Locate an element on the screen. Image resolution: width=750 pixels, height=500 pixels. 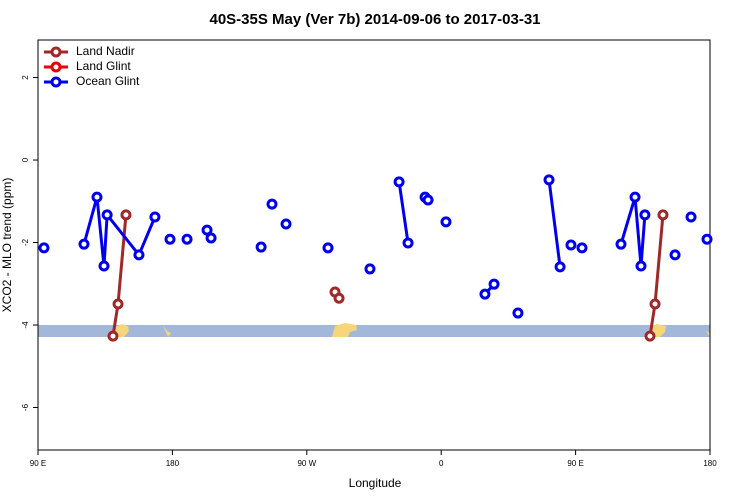
y-tick-label: -6 is located at coordinates (25, 407).